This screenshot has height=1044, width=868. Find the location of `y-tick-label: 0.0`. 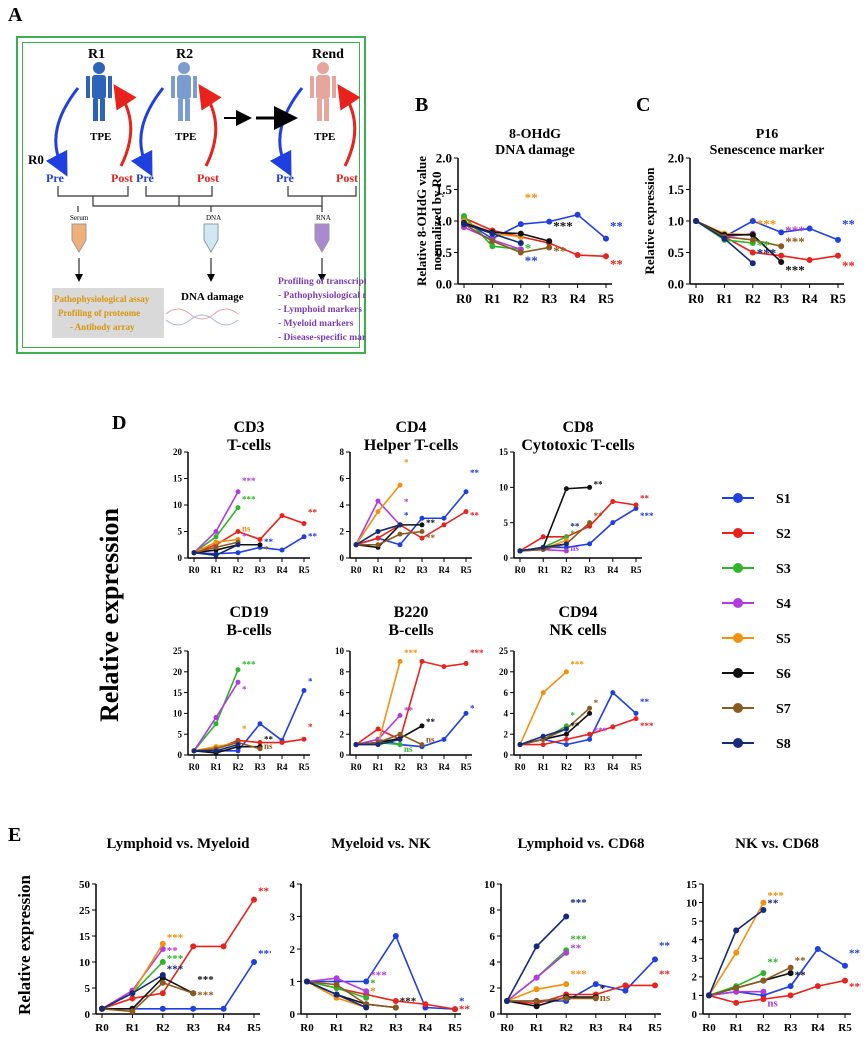

y-tick-label: 0.0 is located at coordinates (444, 284).